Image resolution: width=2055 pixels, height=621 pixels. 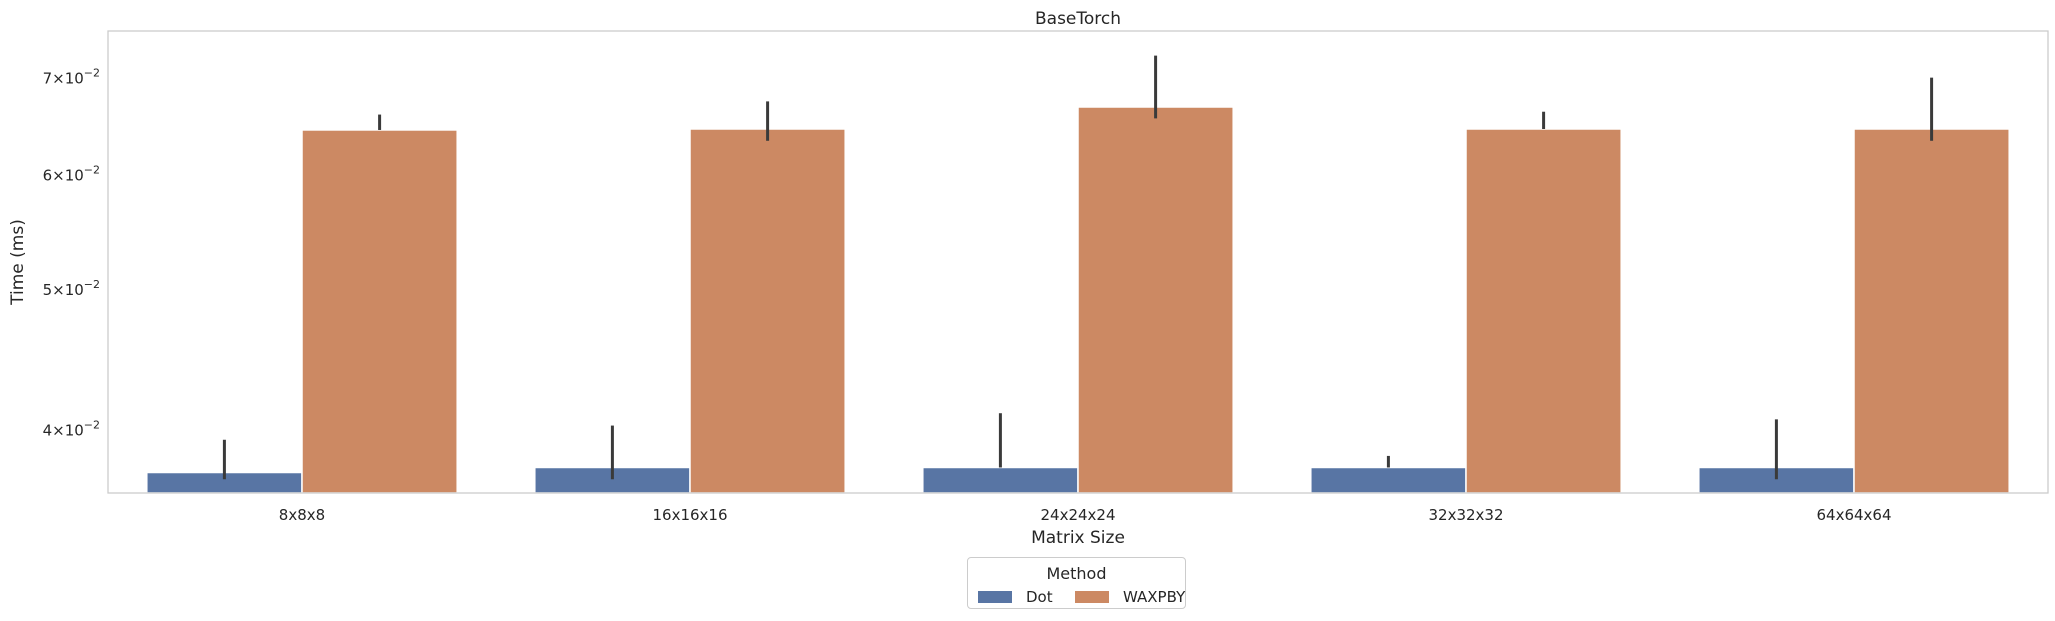 I want to click on x-tick-label: 8x8x8, so click(x=302, y=515).